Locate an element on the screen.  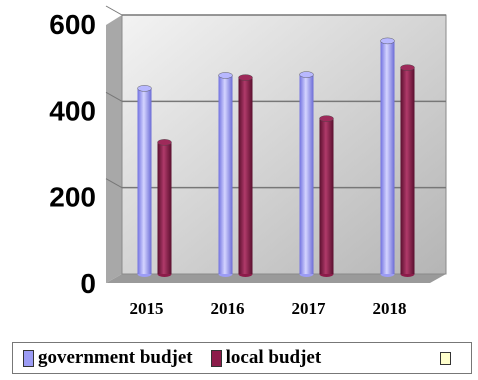
y-axis-ticks: 0 200 400 600 is located at coordinates (72, 154).